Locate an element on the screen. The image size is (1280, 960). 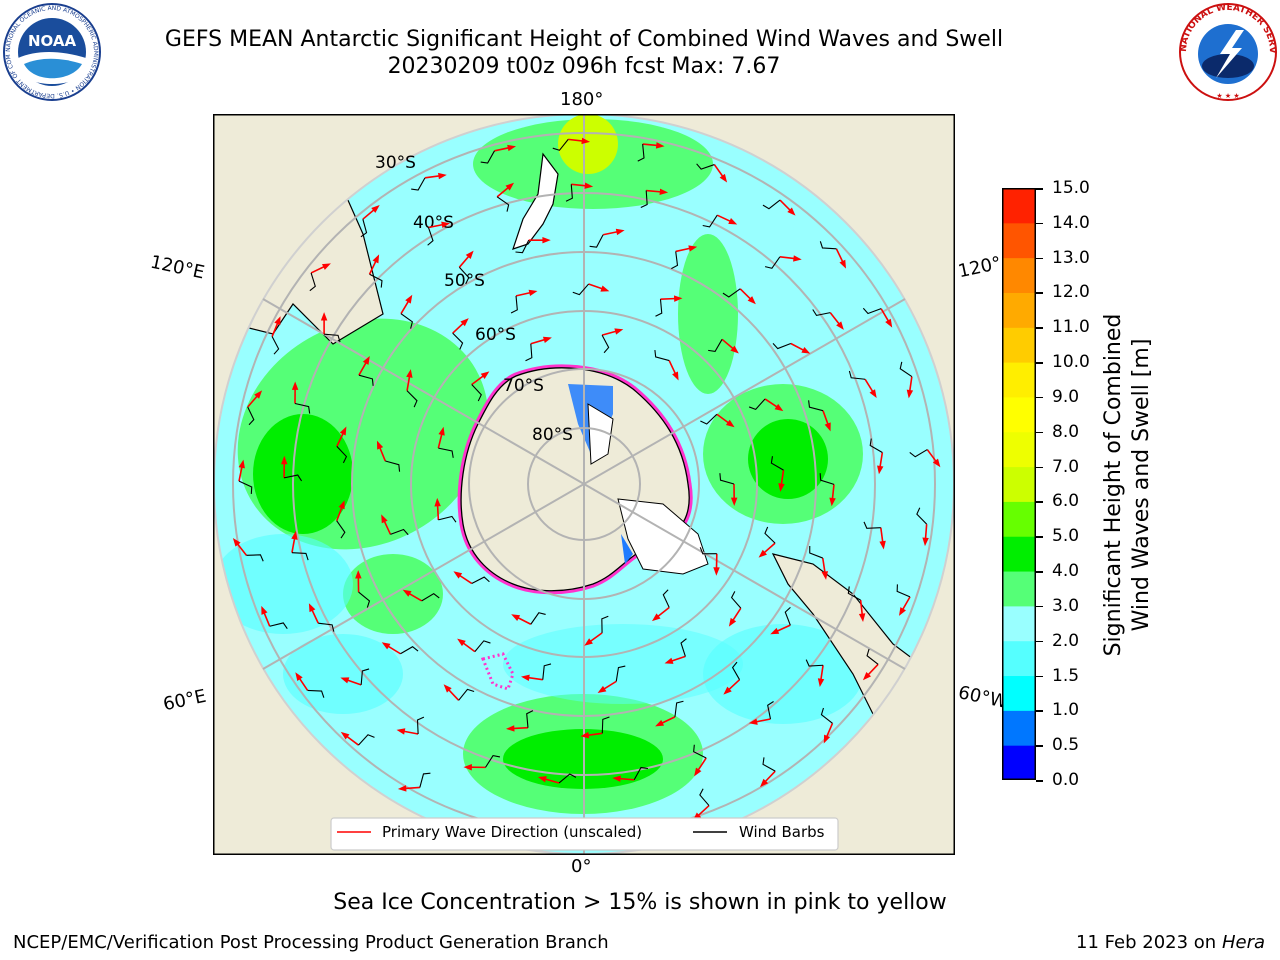
colorbar-tick-label: 13.0 is located at coordinates (1071, 257).